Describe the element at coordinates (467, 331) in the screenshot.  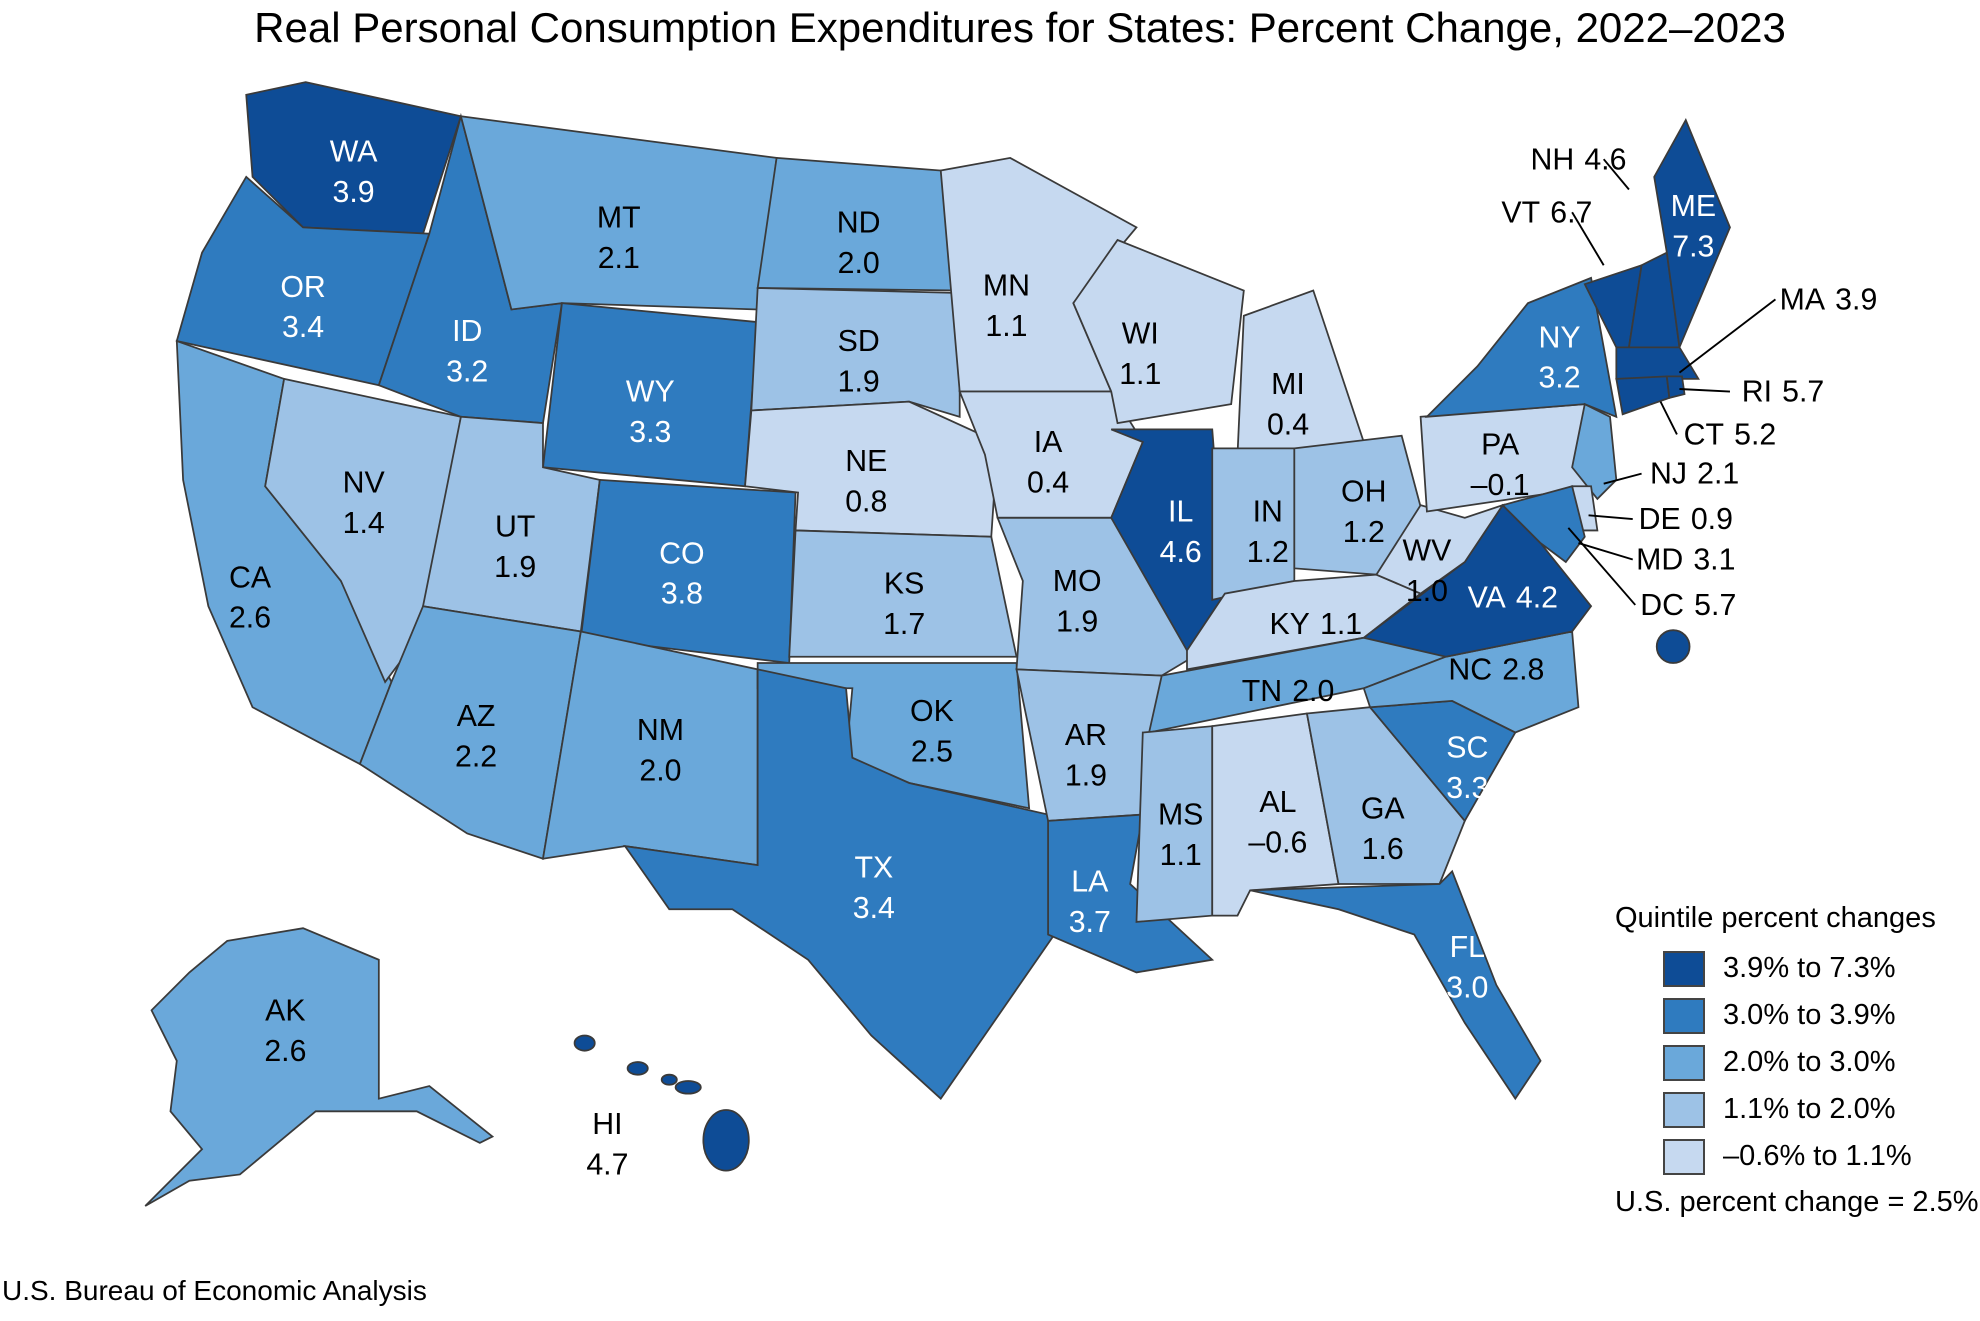
I see `state-label: ID` at that location.